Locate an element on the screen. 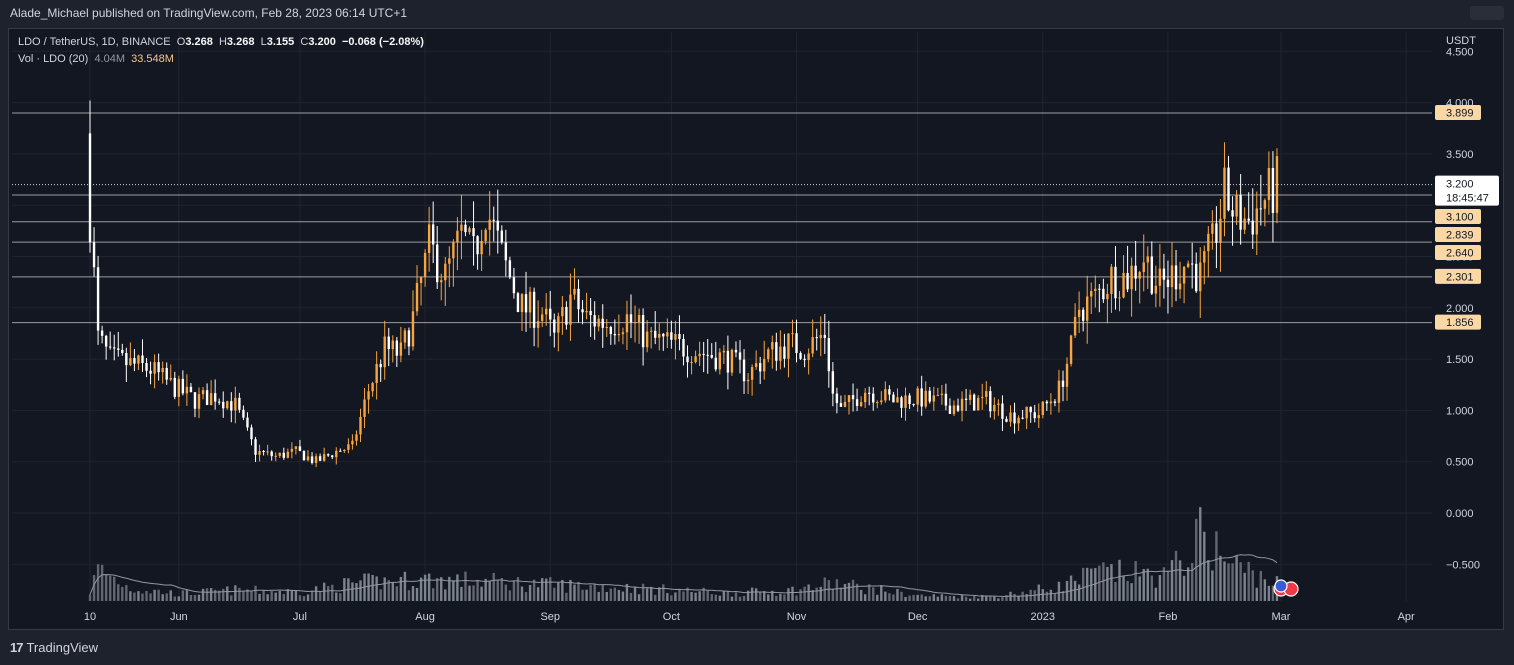 This screenshot has width=1514, height=665. open-key: O is located at coordinates (181, 42).